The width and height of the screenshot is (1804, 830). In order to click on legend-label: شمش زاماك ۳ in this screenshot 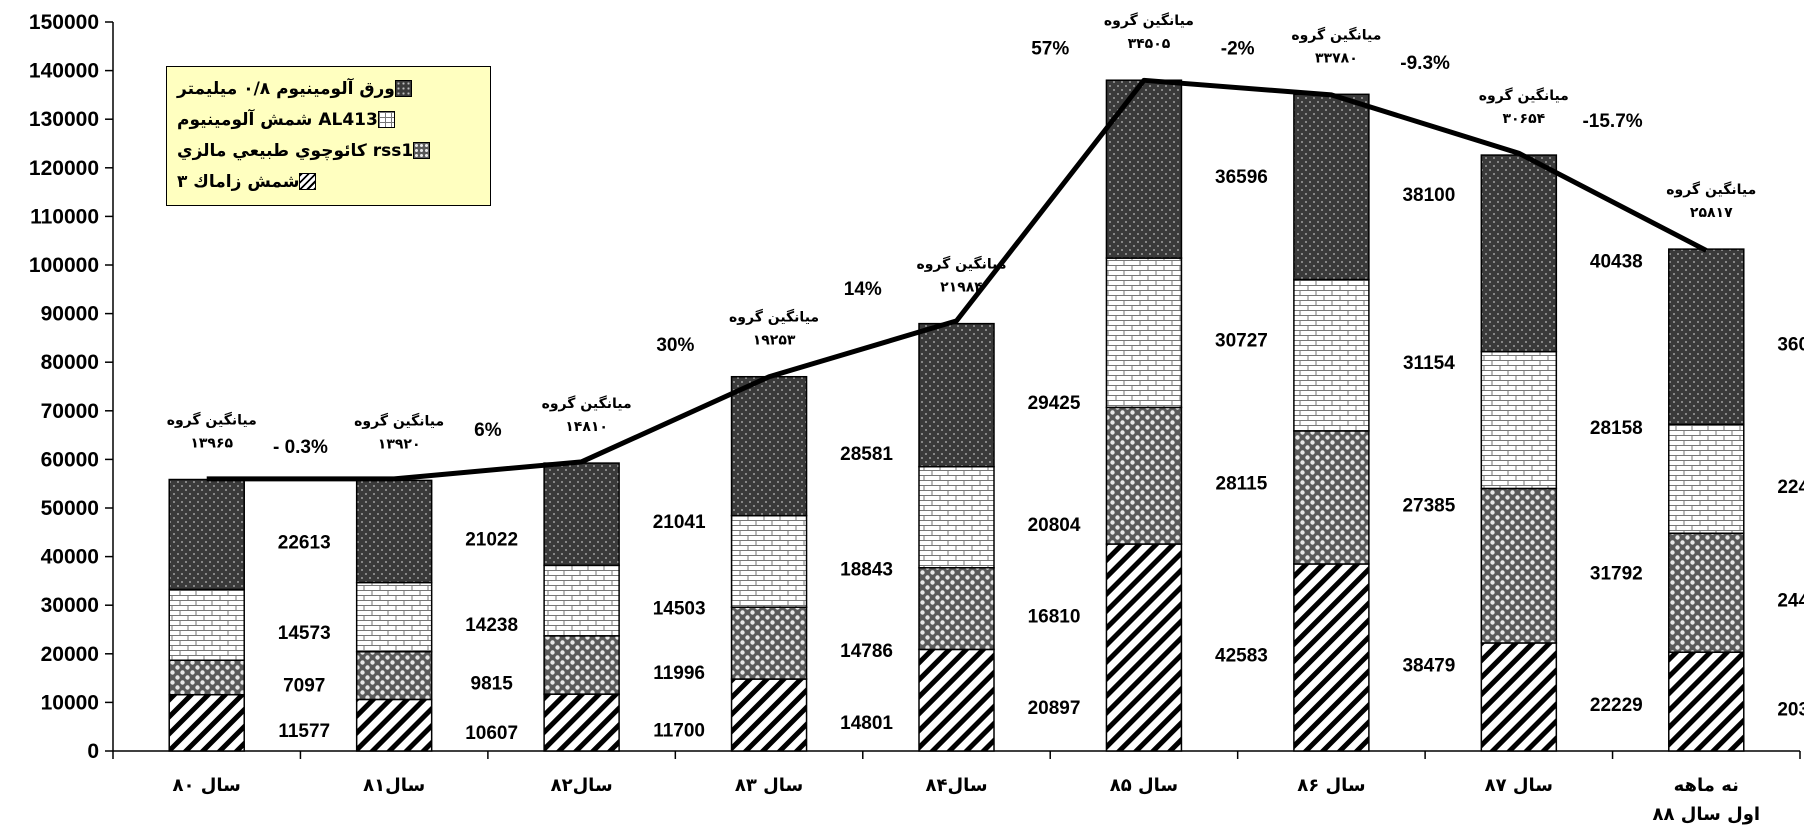, I will do `click(238, 181)`.